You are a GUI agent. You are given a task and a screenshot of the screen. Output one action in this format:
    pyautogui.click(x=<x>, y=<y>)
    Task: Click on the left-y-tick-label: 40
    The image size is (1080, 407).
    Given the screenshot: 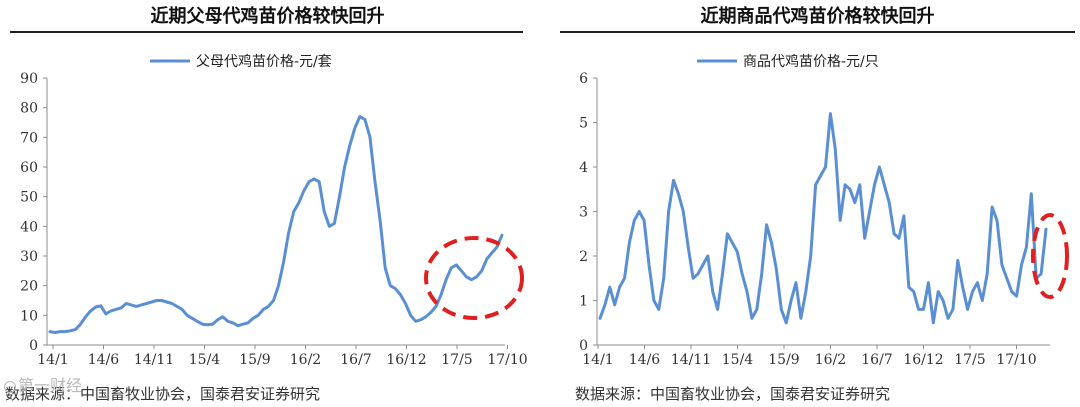 What is the action you would take?
    pyautogui.click(x=29, y=227)
    